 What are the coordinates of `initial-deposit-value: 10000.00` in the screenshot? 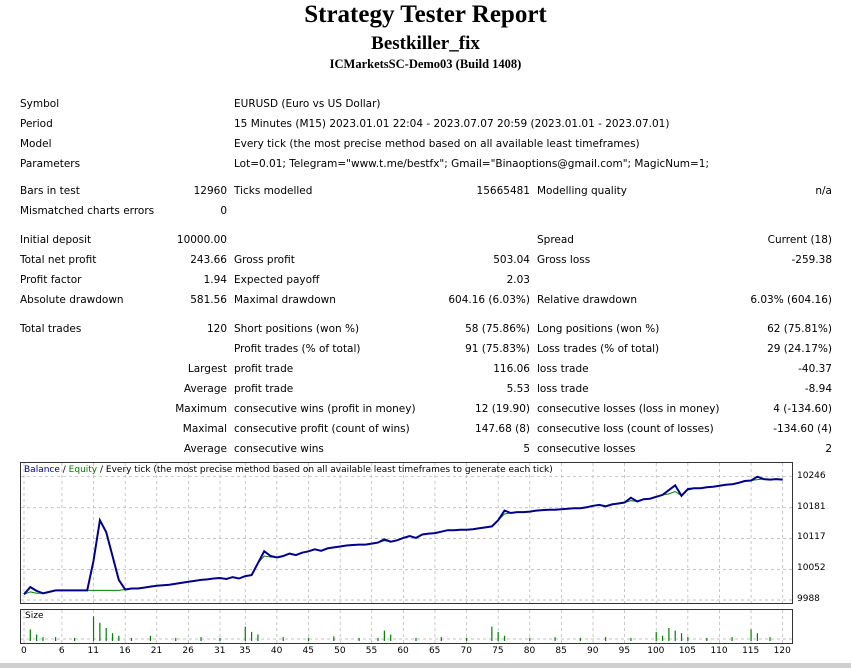 It's located at (201, 240).